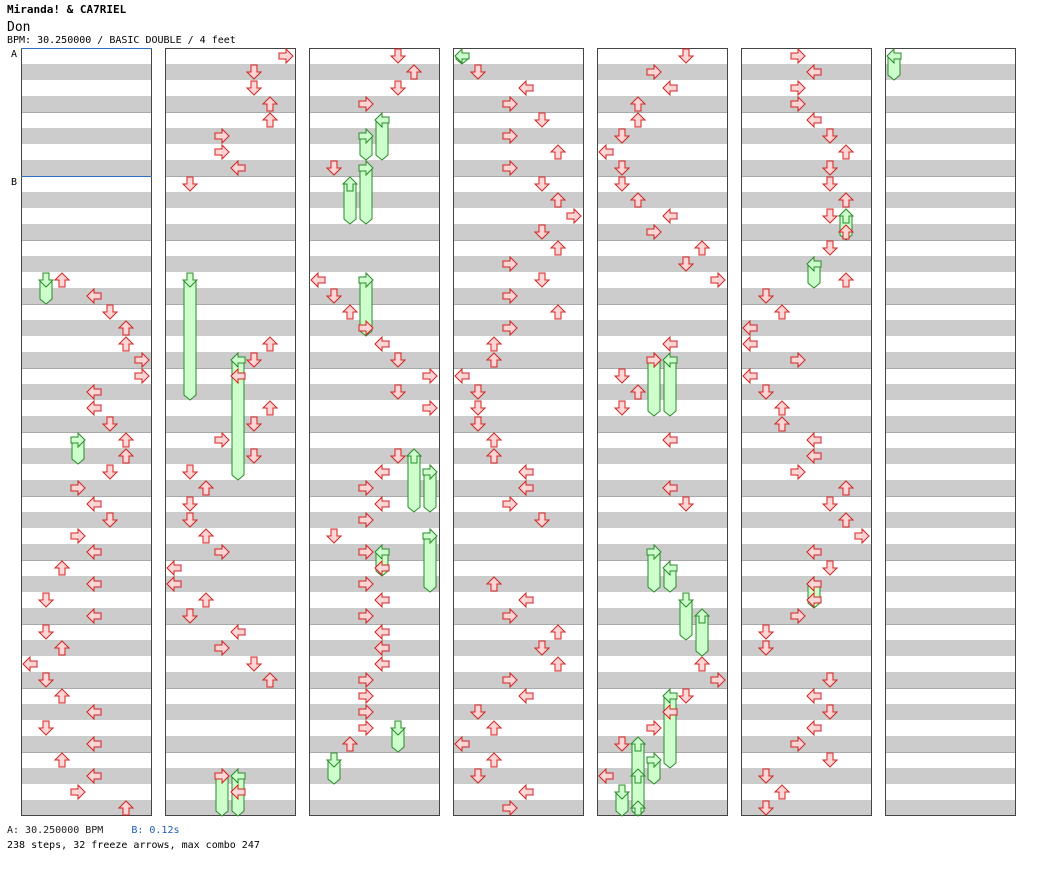 The image size is (1040, 876). Describe the element at coordinates (55, 830) in the screenshot. I see `footer-bpm-a: A: 30.250000 BPM` at that location.